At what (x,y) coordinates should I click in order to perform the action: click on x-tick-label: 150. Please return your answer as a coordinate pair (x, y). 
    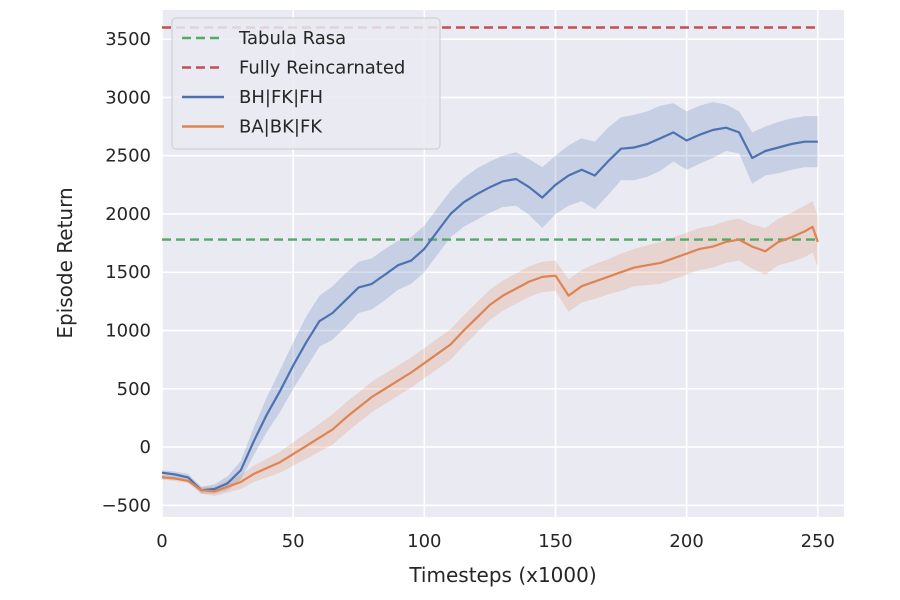
    Looking at the image, I should click on (555, 541).